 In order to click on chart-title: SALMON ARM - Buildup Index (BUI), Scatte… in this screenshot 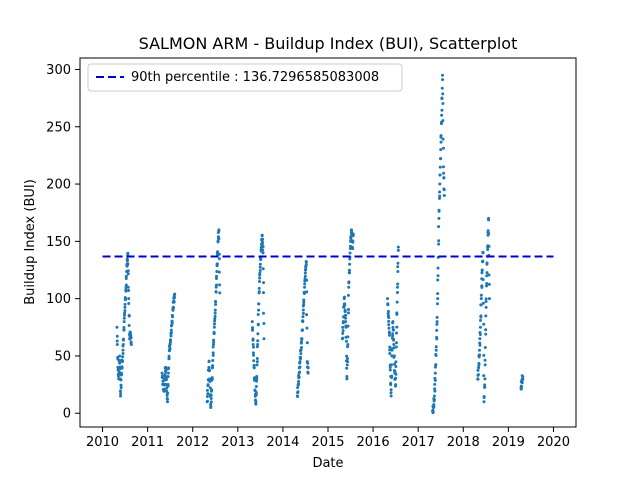, I will do `click(328, 43)`.